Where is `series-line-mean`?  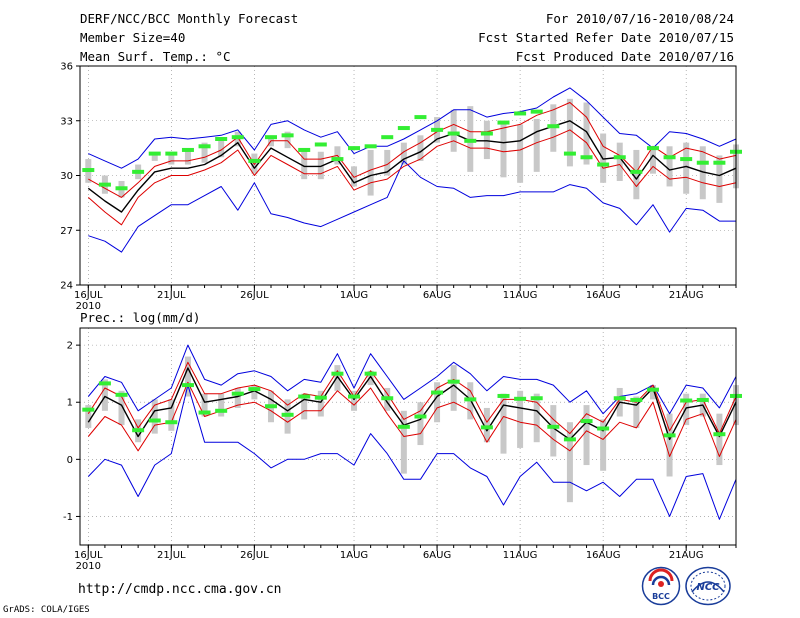 series-line-mean is located at coordinates (412, 166).